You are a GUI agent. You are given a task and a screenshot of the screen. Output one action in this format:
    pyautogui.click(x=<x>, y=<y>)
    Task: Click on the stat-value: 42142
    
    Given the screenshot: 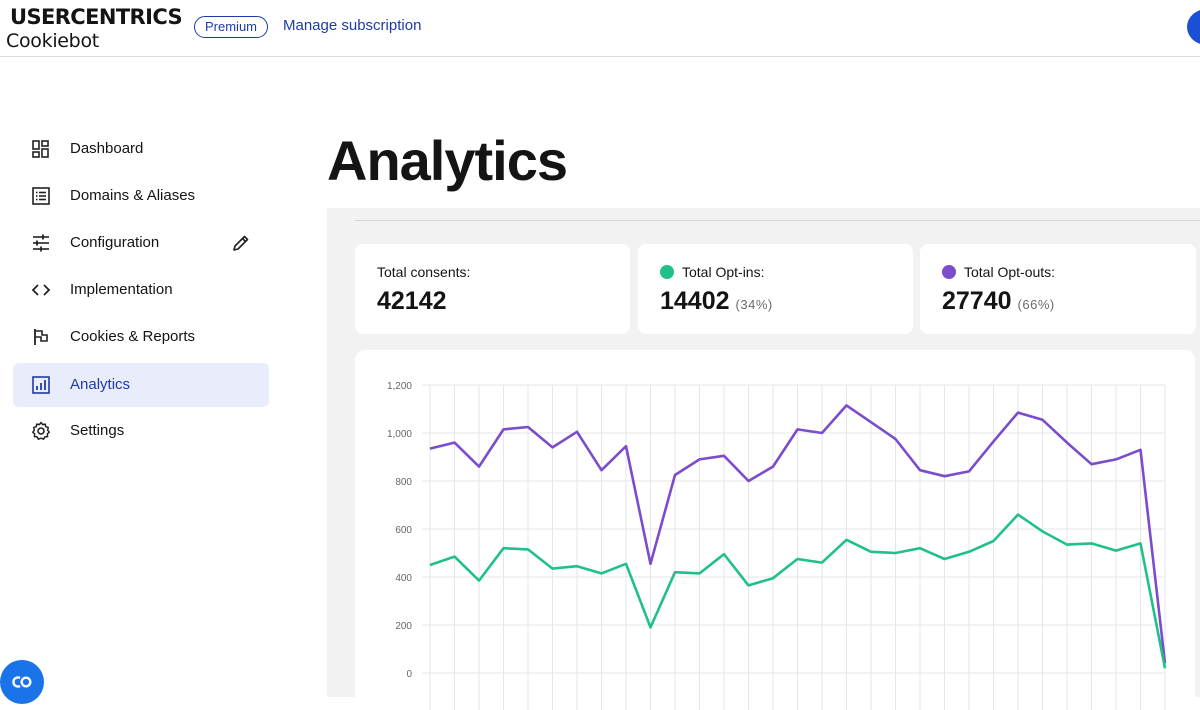 What is the action you would take?
    pyautogui.click(x=412, y=301)
    